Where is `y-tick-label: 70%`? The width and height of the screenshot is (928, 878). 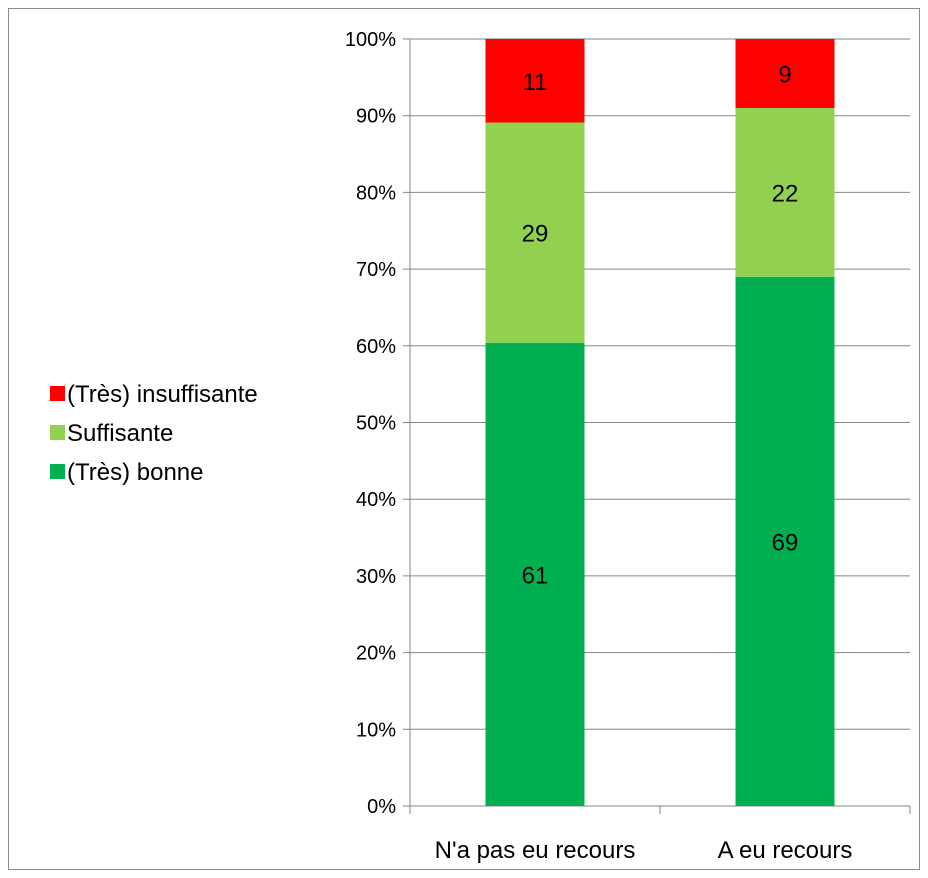 y-tick-label: 70% is located at coordinates (376, 270).